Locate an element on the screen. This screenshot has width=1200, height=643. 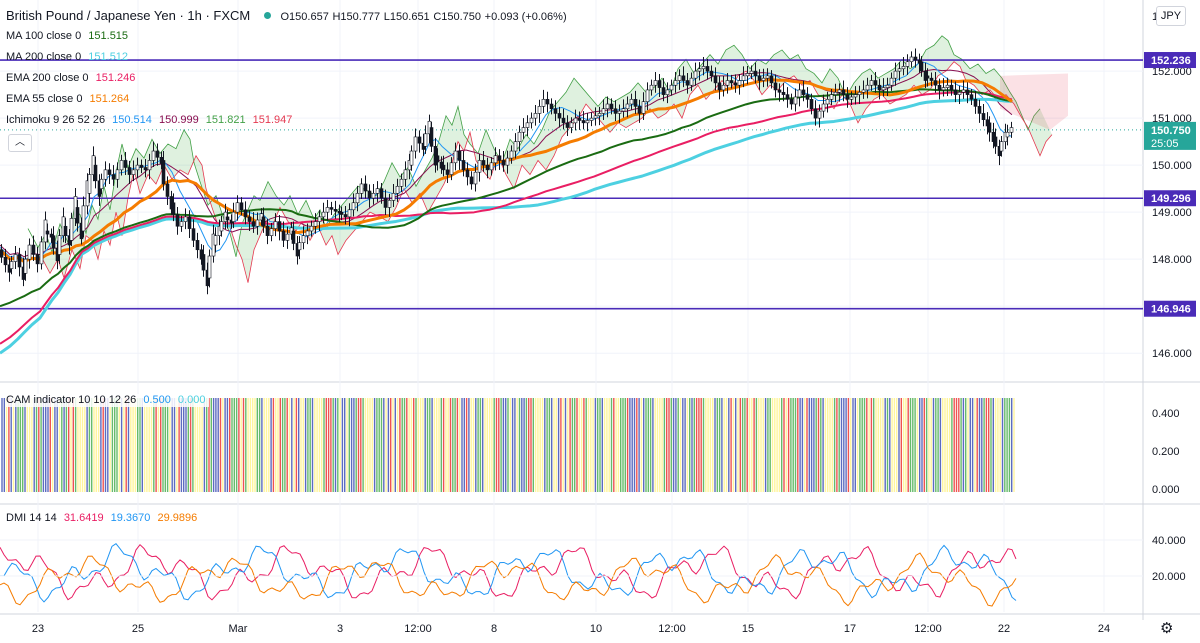
currency-button: JPY is located at coordinates (1171, 16).